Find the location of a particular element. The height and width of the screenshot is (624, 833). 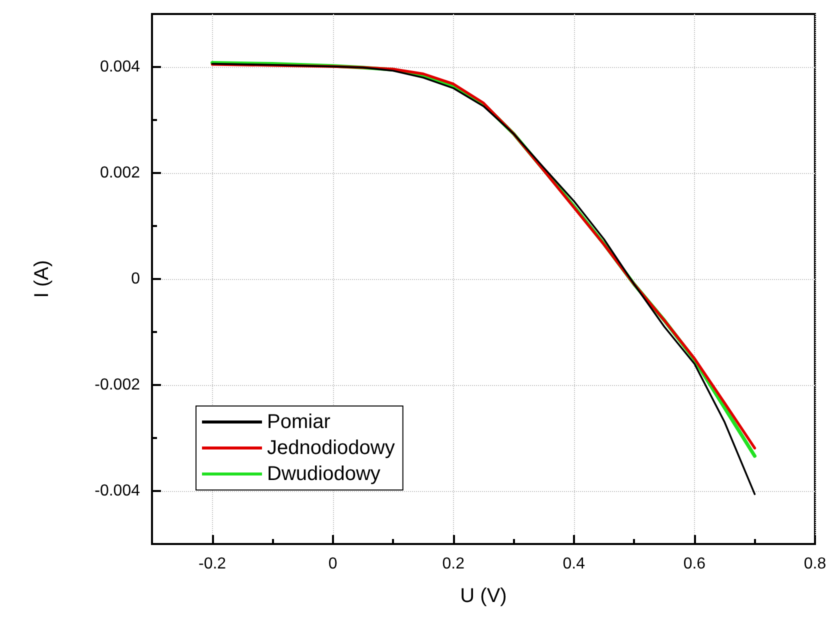

y-tick-label: 0.002 is located at coordinates (120, 173).